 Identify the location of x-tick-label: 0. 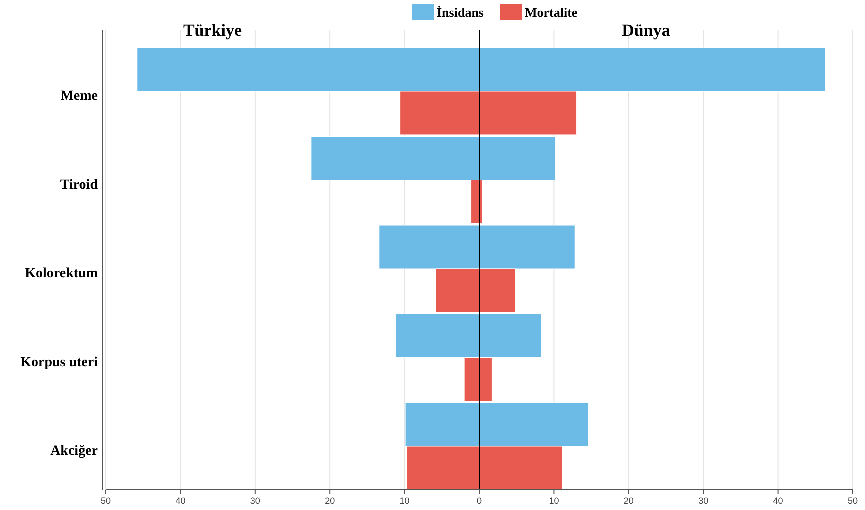
(479, 501).